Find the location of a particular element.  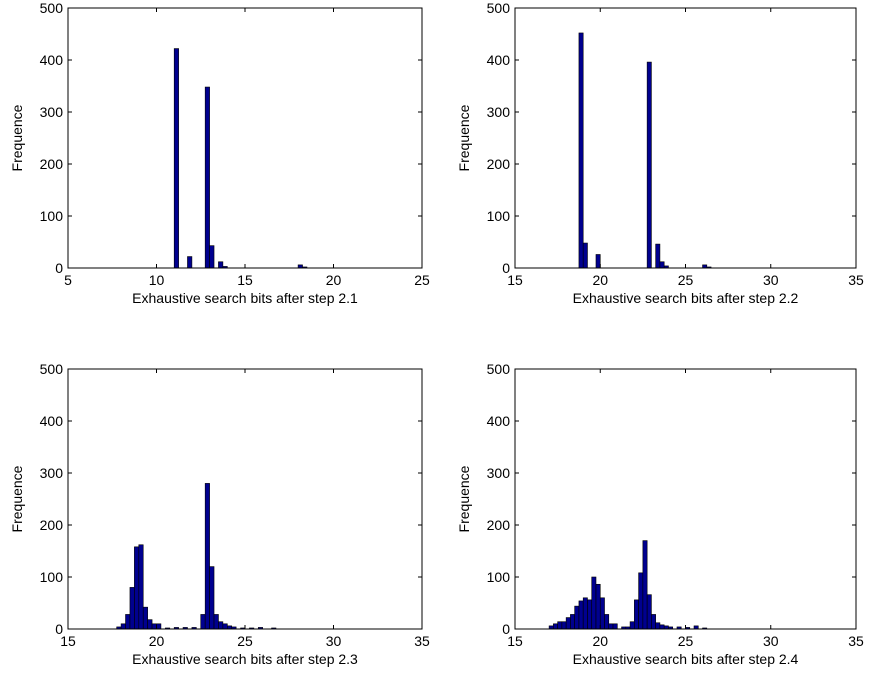

x-axis-label: Exhaustive search bits after step 2.3 is located at coordinates (245, 659).